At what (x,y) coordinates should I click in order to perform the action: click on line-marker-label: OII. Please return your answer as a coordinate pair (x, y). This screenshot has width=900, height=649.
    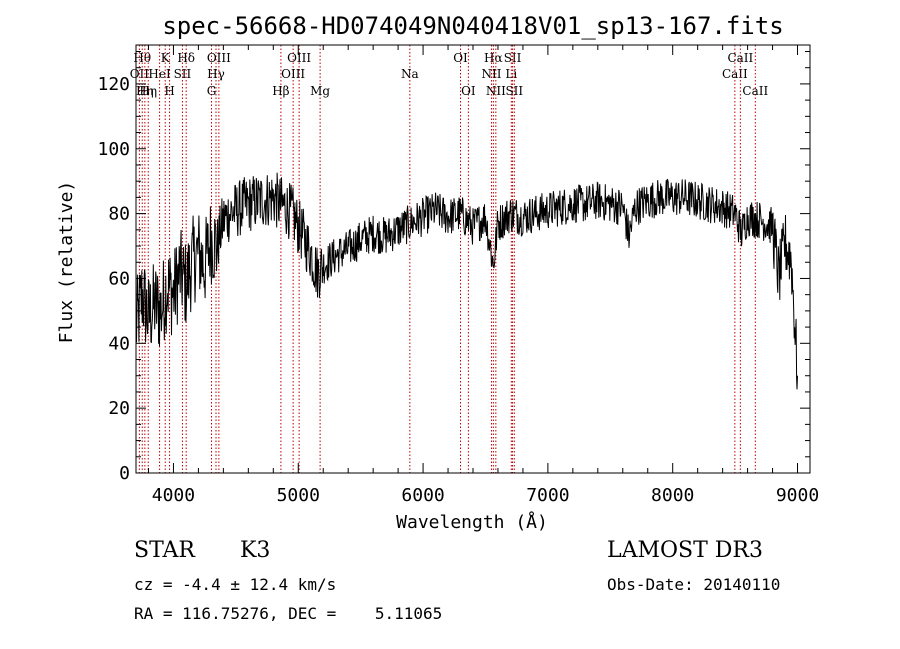
    Looking at the image, I should click on (140, 74).